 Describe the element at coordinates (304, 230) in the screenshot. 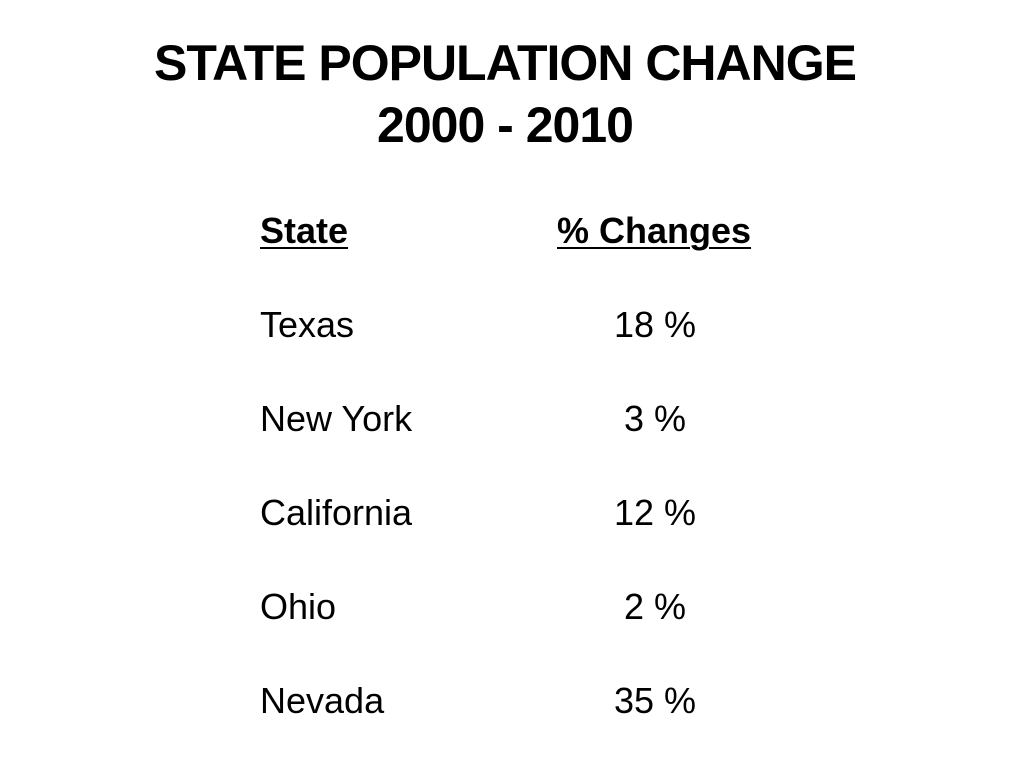

I see `column-header-state: State` at that location.